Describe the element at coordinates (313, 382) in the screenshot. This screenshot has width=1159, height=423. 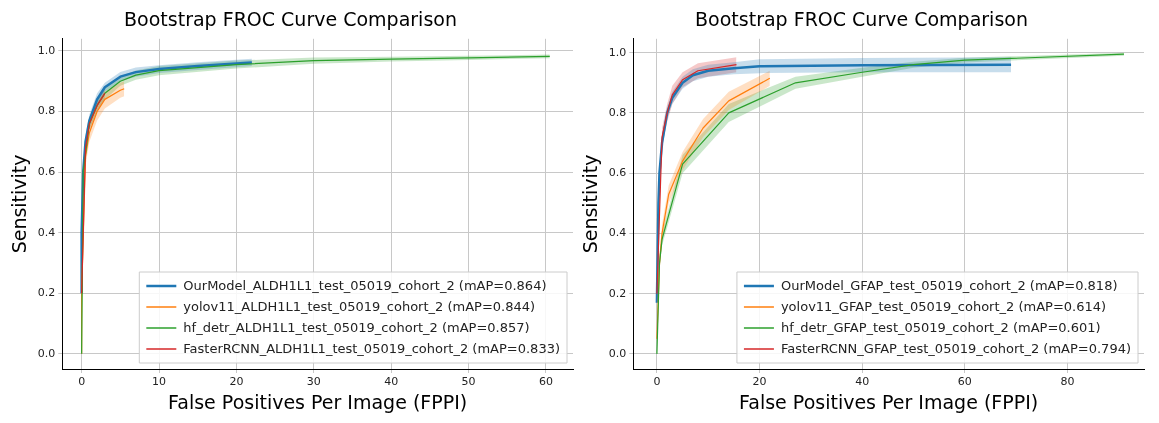
I see `x-tick-label: 30` at that location.